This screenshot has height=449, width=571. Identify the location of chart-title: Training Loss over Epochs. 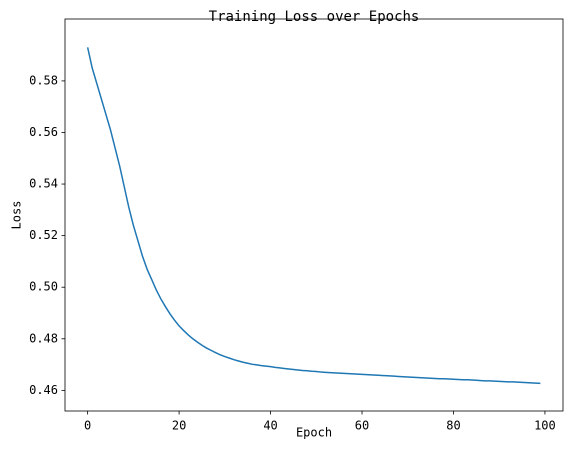
(314, 17).